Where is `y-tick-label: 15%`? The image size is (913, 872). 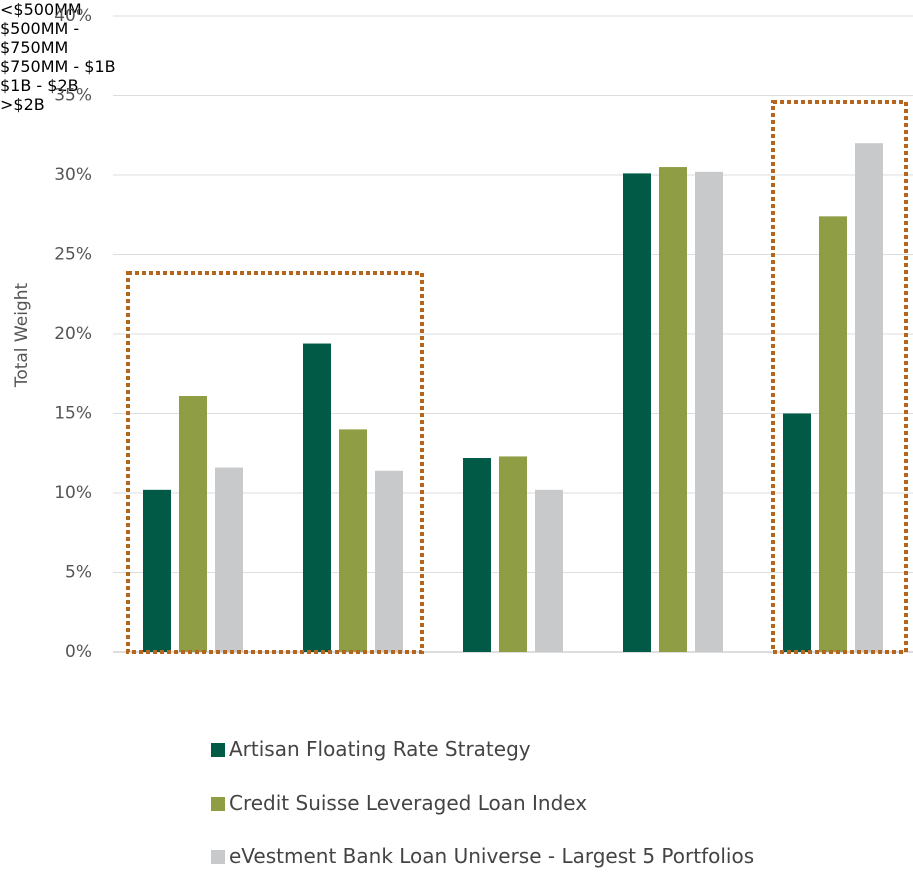 y-tick-label: 15% is located at coordinates (73, 414).